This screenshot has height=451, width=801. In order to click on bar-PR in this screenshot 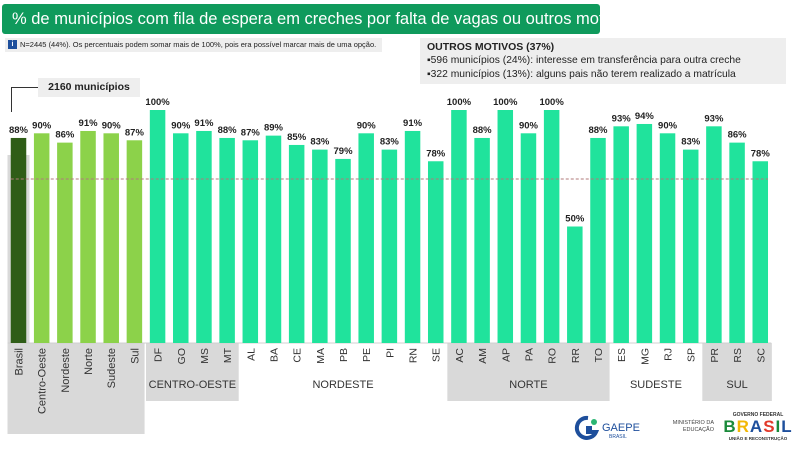, I will do `click(714, 234)`.